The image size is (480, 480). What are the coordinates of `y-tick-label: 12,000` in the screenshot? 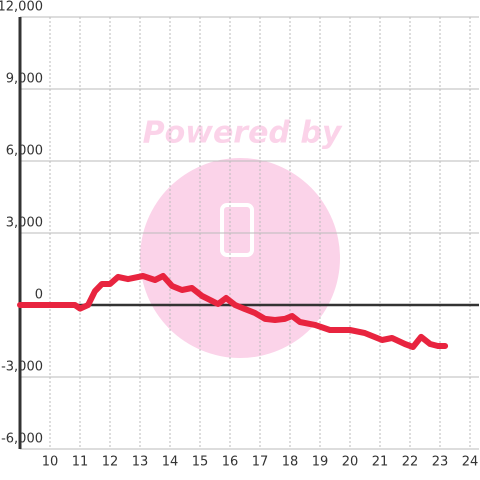 It's located at (21, 7).